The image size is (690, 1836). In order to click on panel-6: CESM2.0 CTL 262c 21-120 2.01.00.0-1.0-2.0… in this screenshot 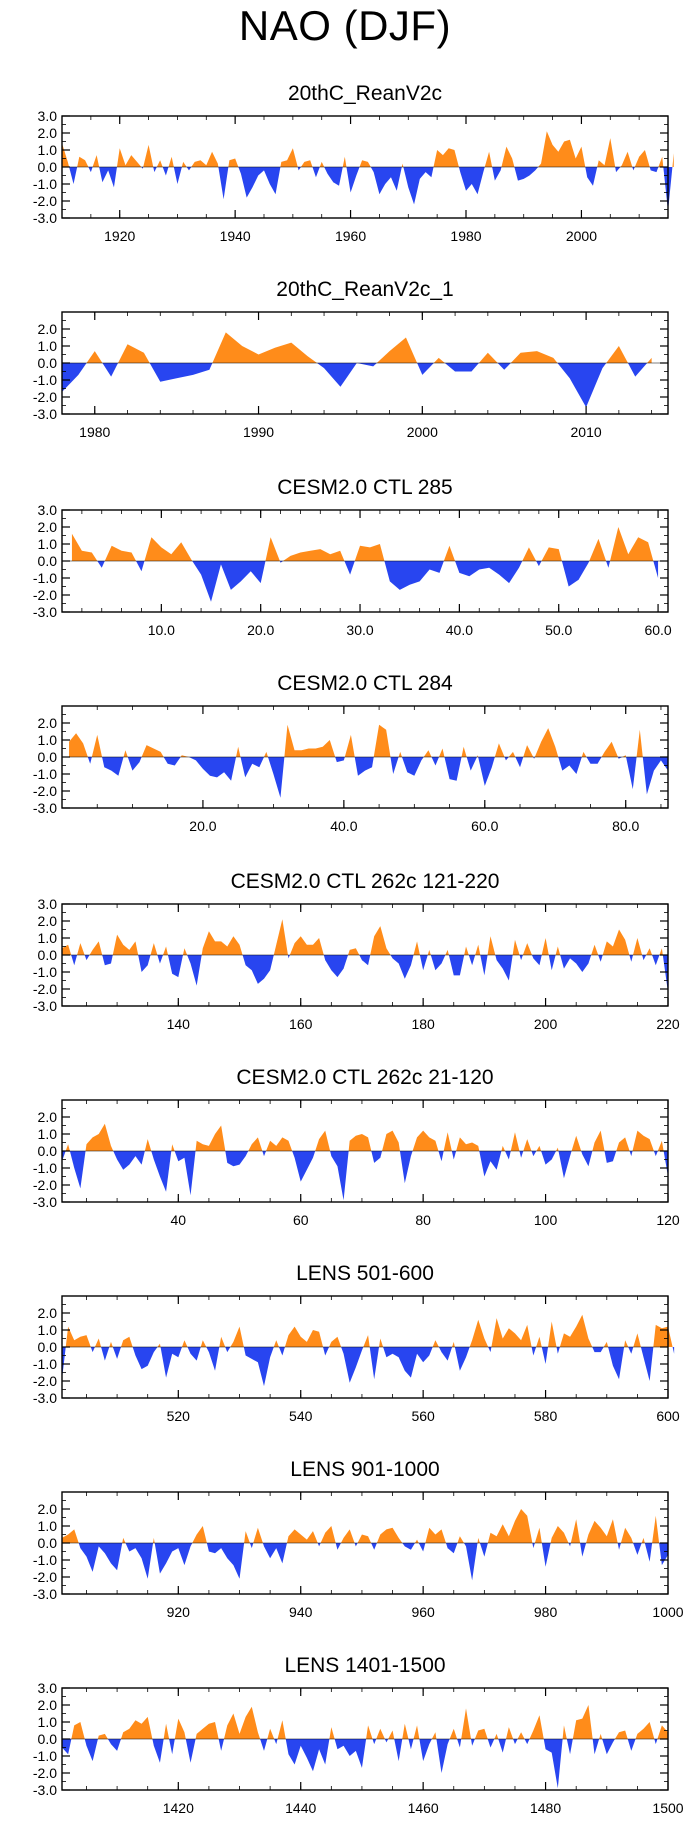, I will do `click(356, 1147)`.